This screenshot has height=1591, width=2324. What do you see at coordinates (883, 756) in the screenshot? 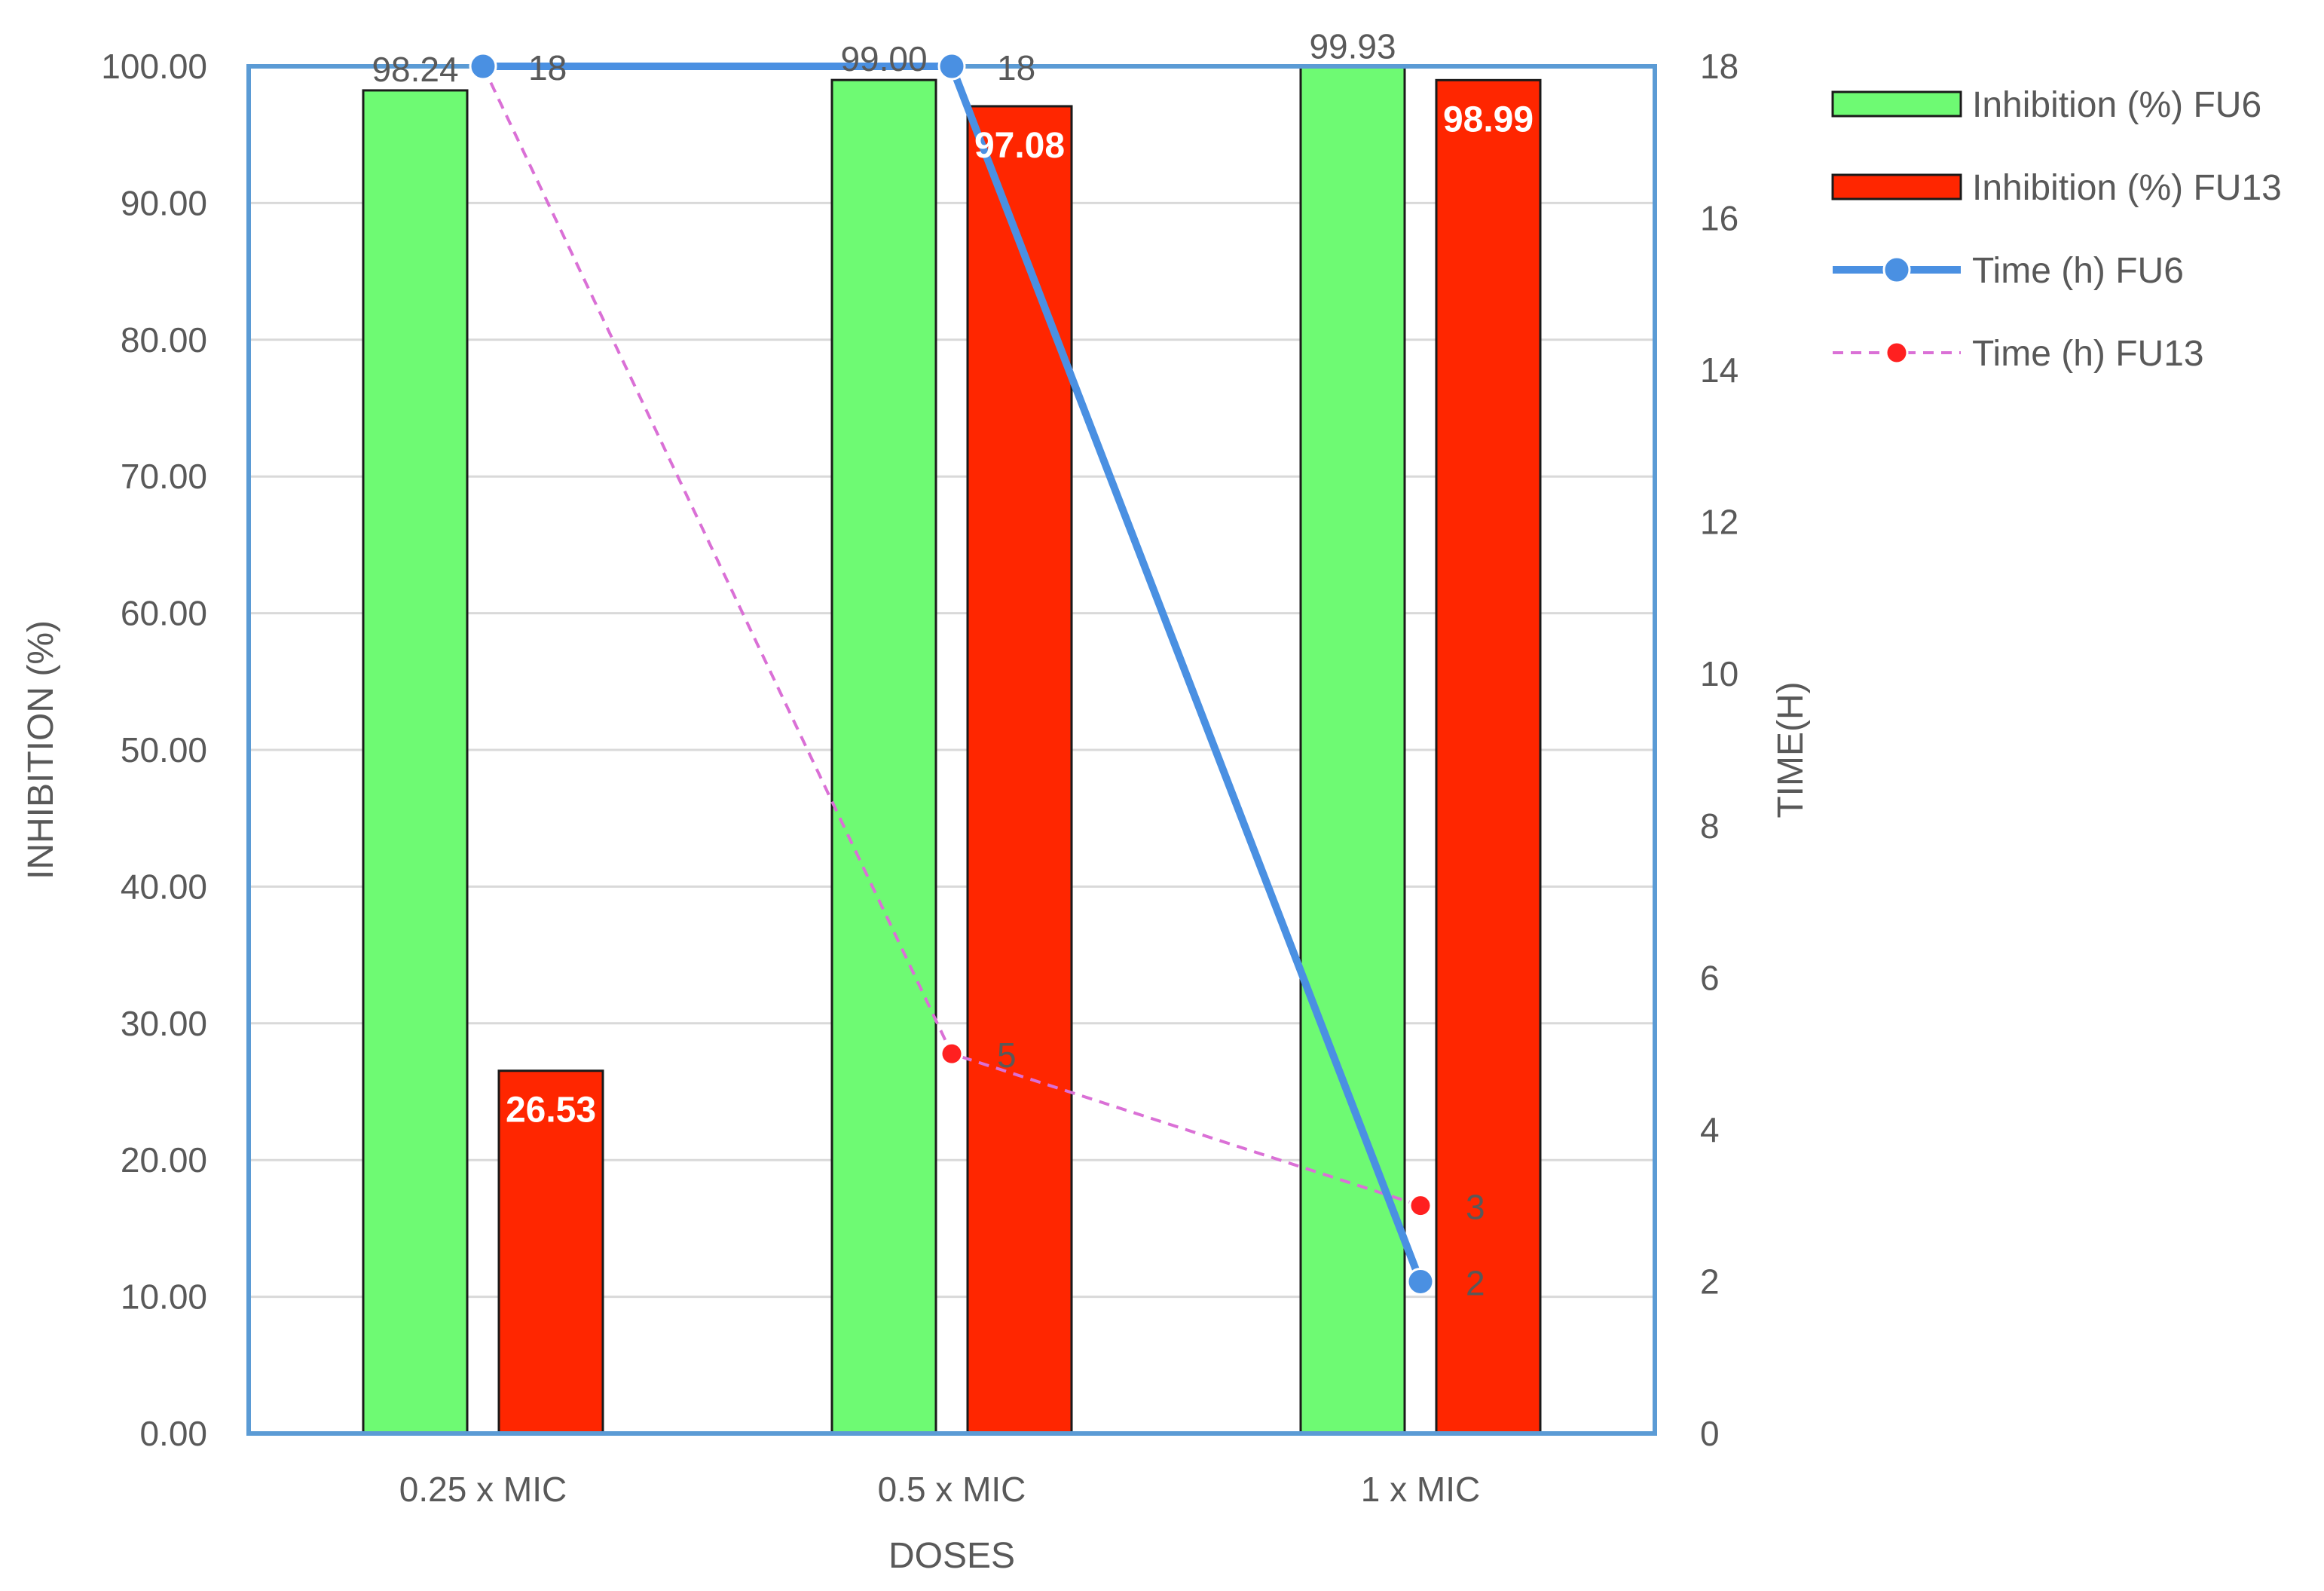
I see `bar-inhibition-fu6-0-5-x-mic` at bounding box center [883, 756].